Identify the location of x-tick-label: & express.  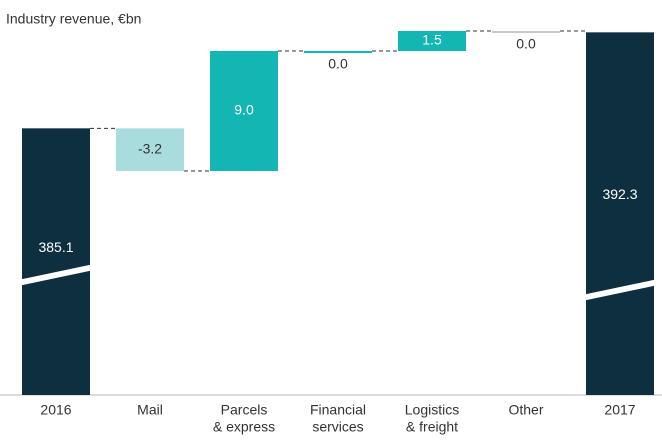
(244, 427).